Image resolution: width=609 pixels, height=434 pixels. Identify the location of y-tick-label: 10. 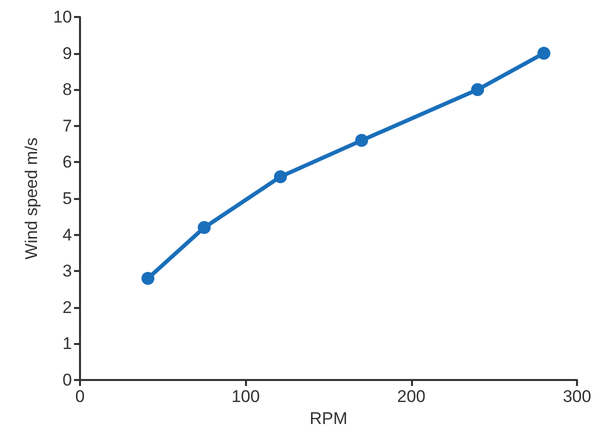
(62, 17).